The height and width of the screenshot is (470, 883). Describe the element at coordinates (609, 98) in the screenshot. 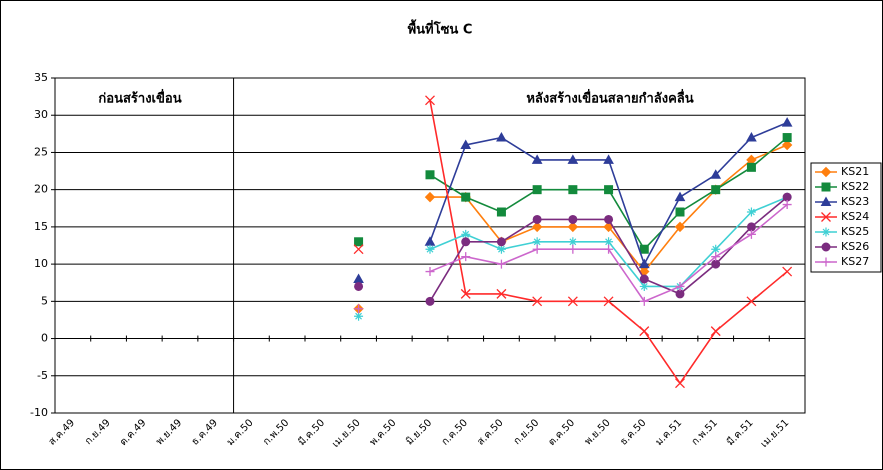

I see `annotation: หลังสร้างเขื่อนสลายกำลังคลื่น` at that location.